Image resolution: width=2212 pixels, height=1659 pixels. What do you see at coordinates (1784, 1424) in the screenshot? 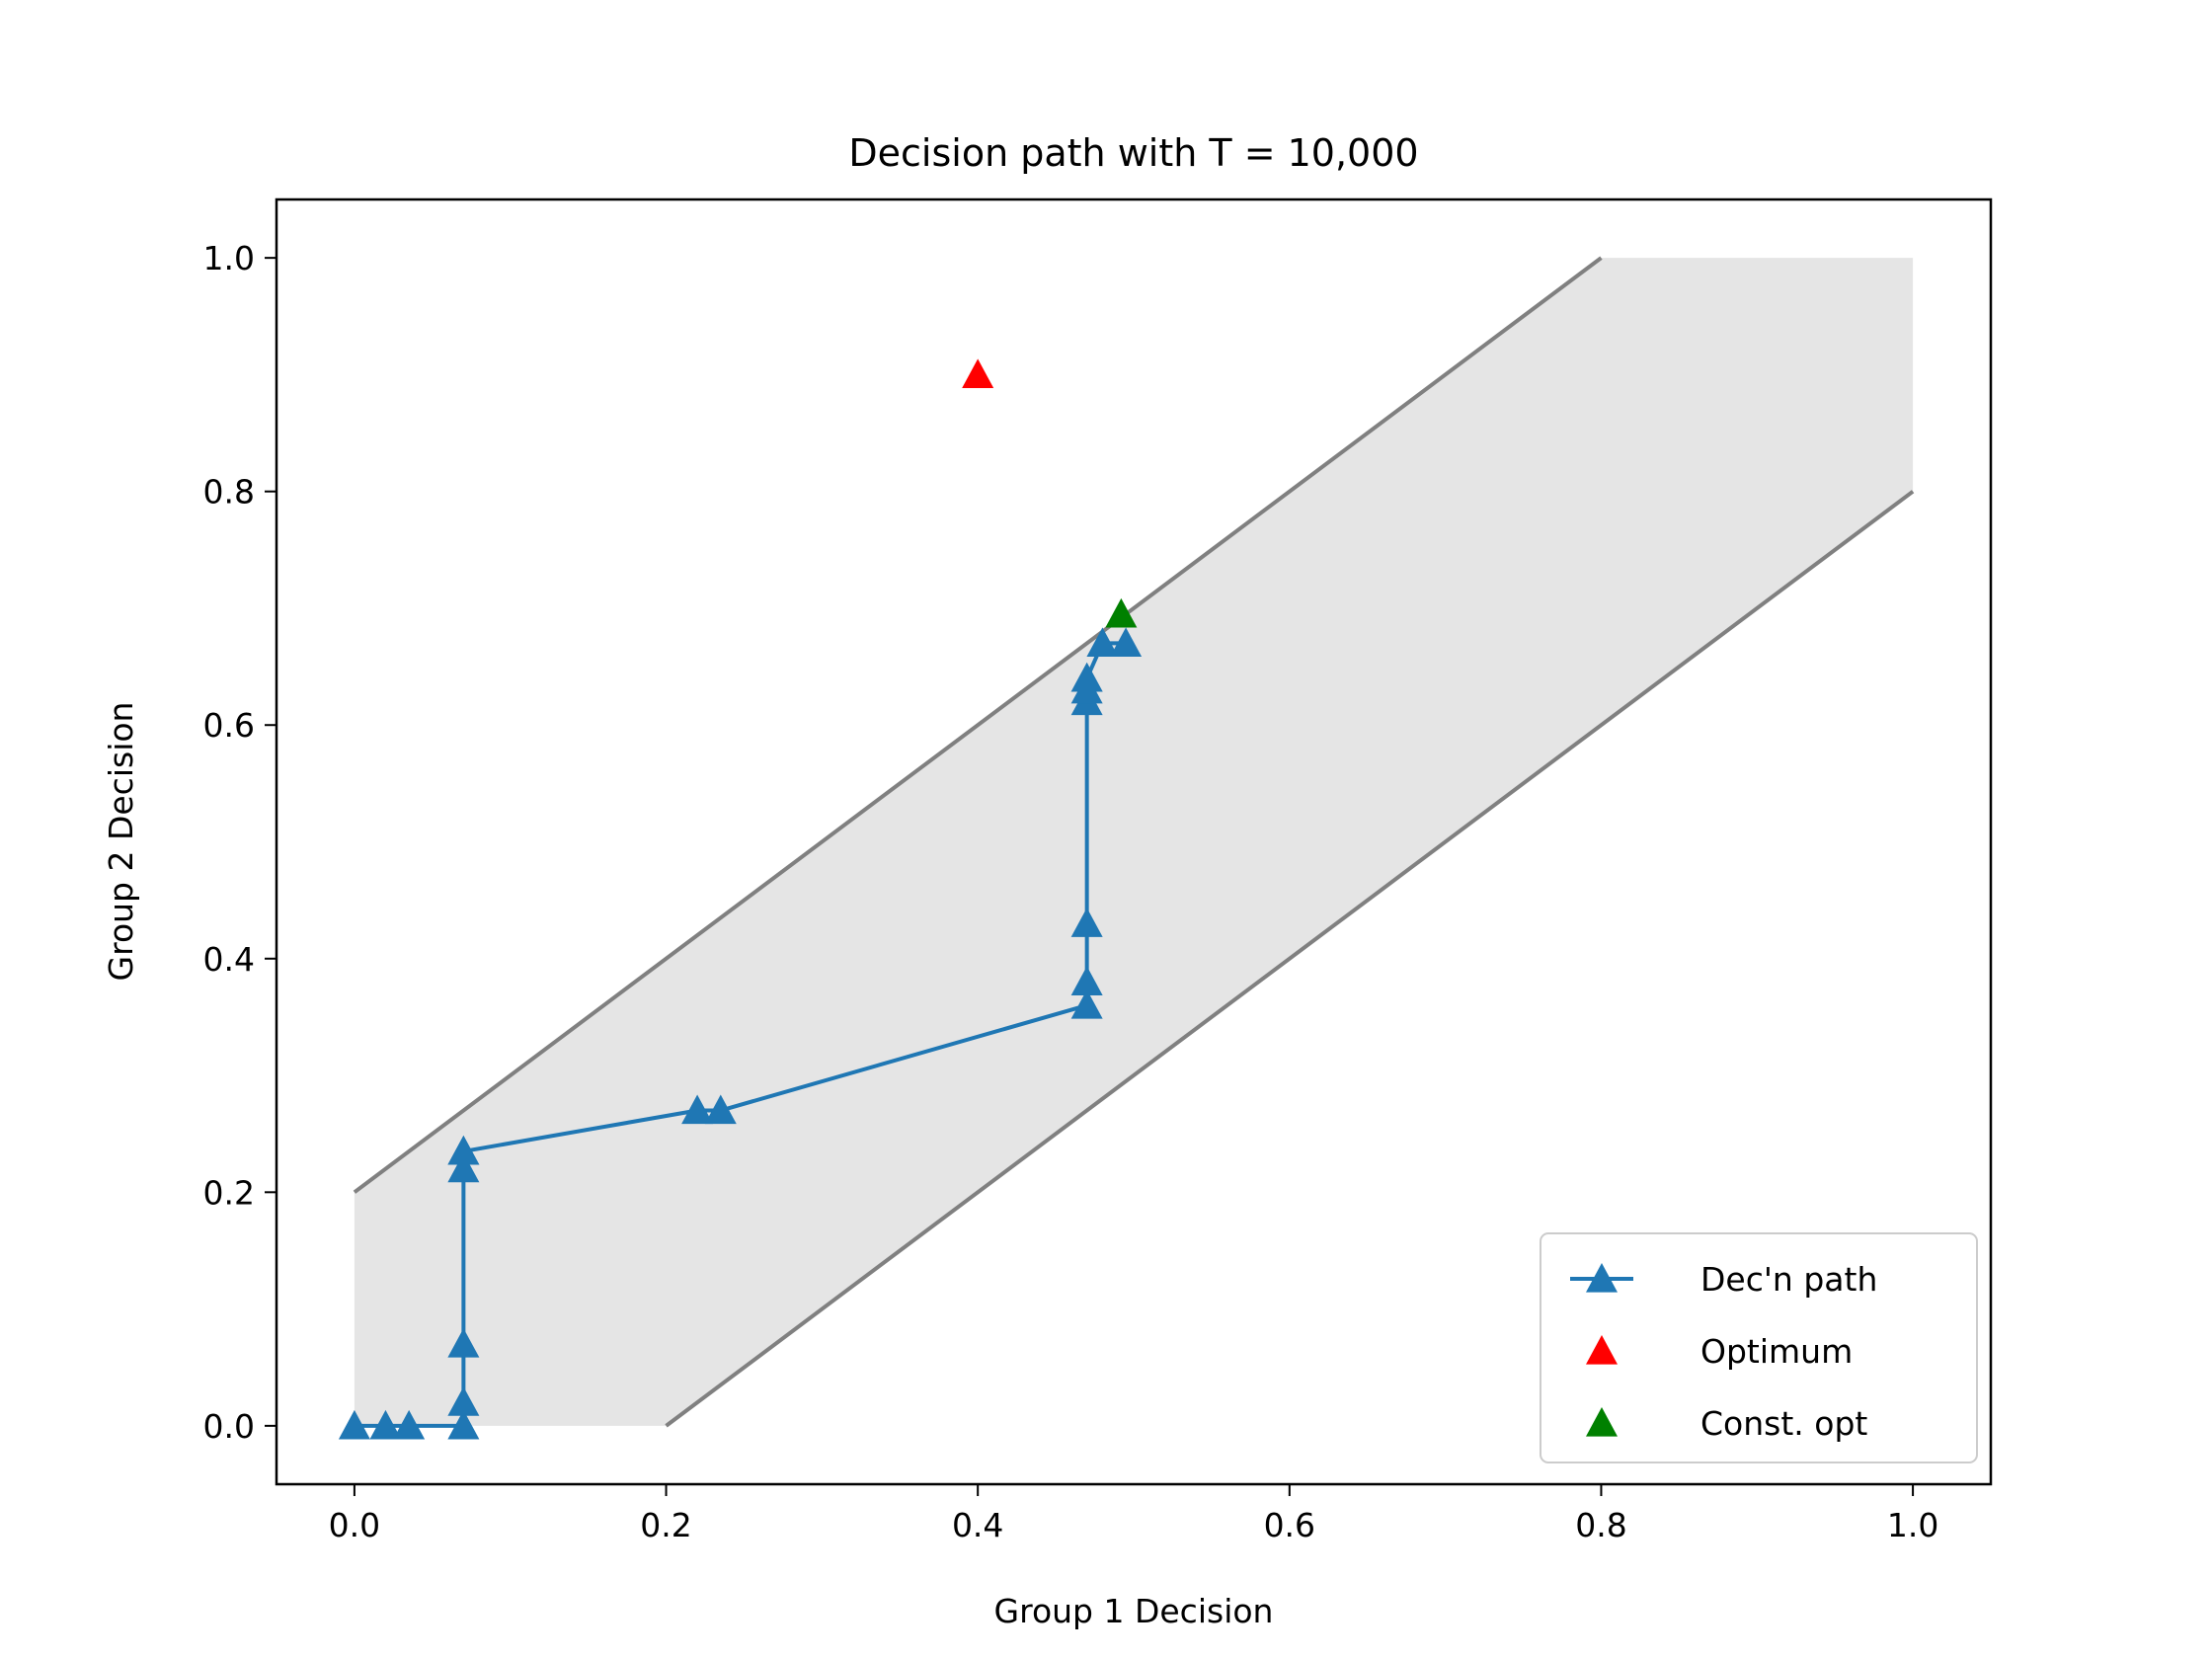
I see `legend-label: Const. opt` at bounding box center [1784, 1424].